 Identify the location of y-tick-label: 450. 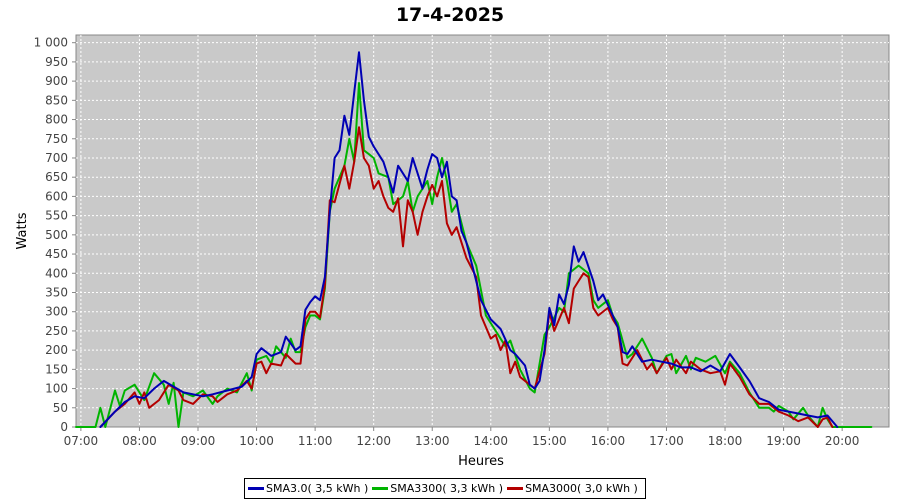
(56, 254).